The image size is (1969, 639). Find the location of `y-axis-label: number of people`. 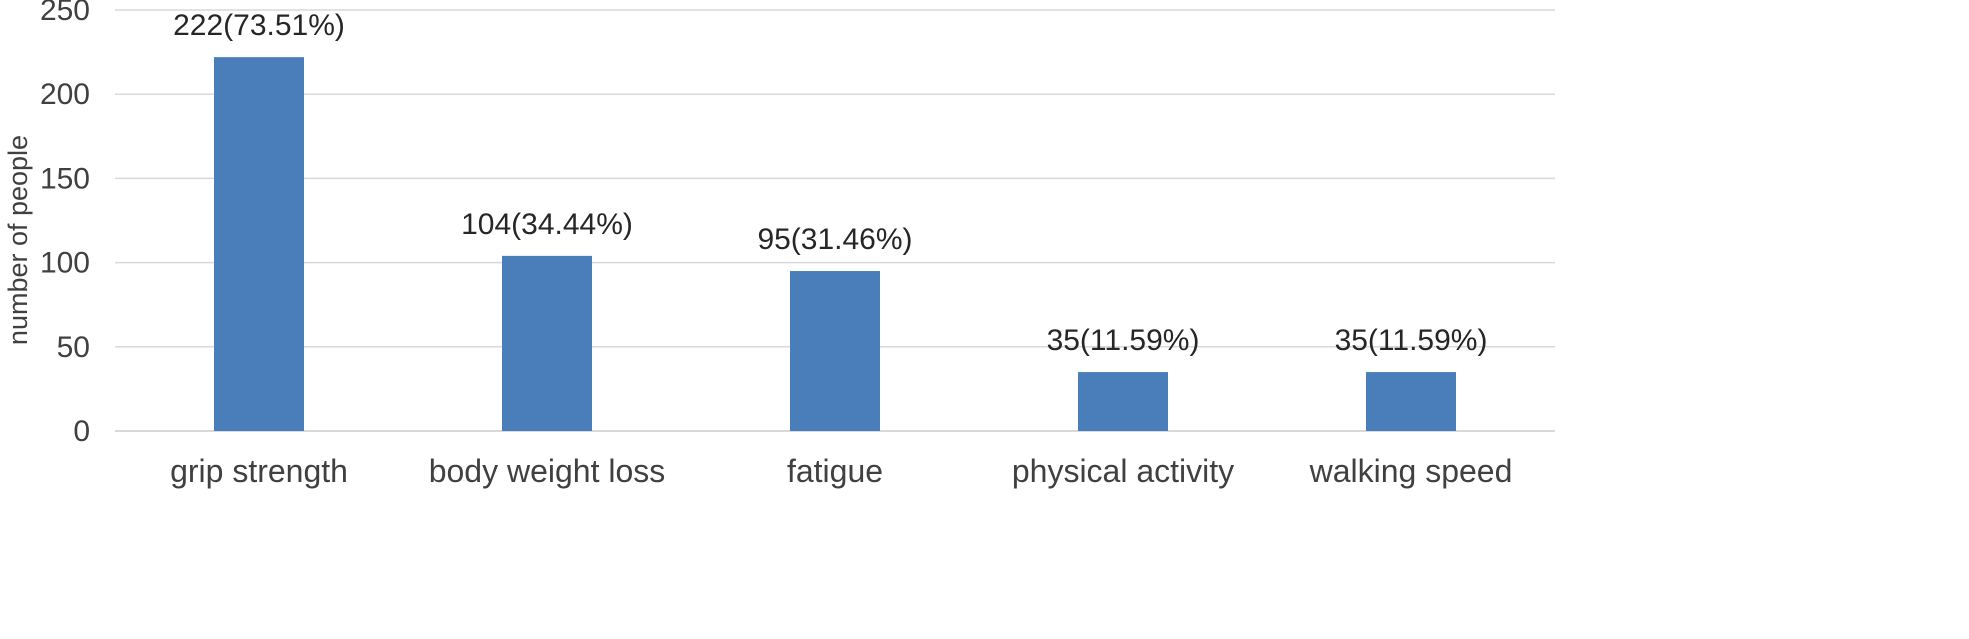

y-axis-label: number of people is located at coordinates (18, 240).